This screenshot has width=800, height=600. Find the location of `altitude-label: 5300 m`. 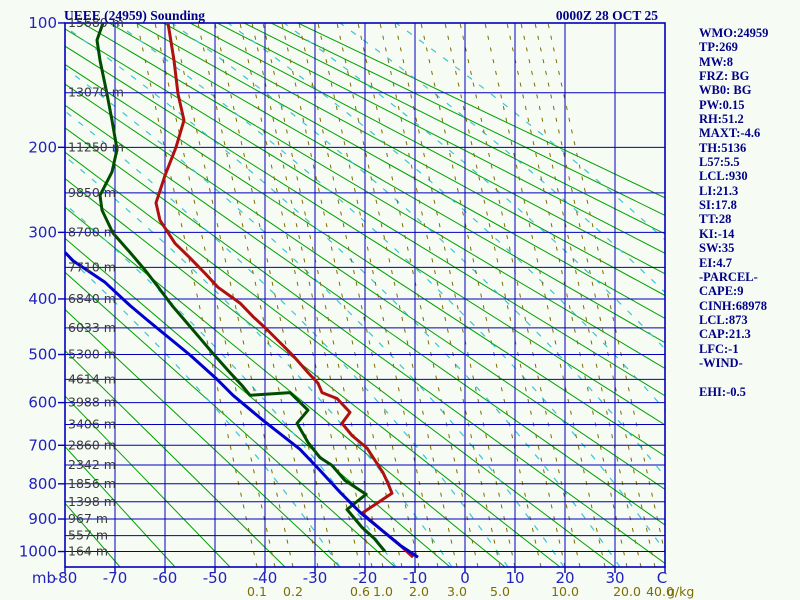

altitude-label: 5300 m is located at coordinates (92, 354).